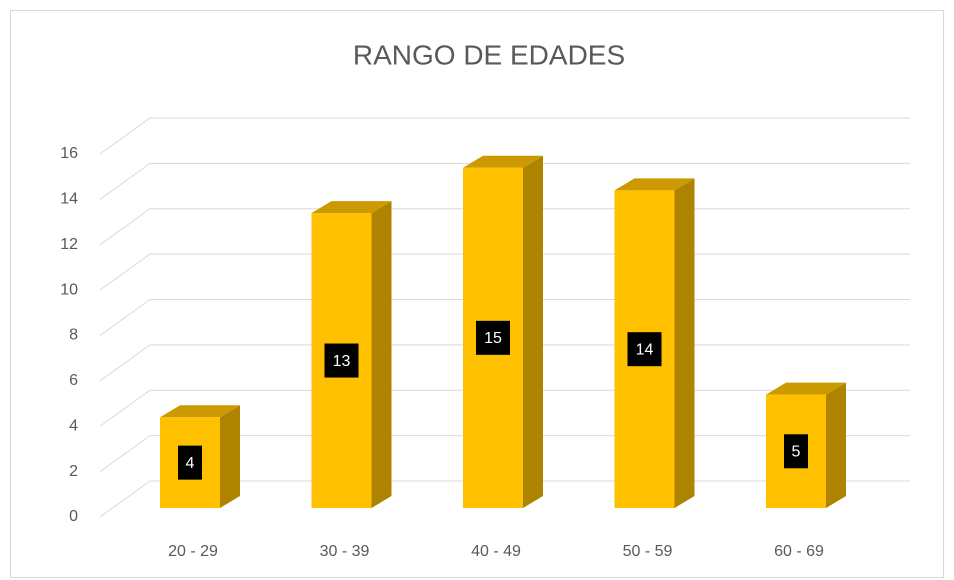 This screenshot has width=954, height=580. What do you see at coordinates (69, 289) in the screenshot?
I see `y-tick-label: 10` at bounding box center [69, 289].